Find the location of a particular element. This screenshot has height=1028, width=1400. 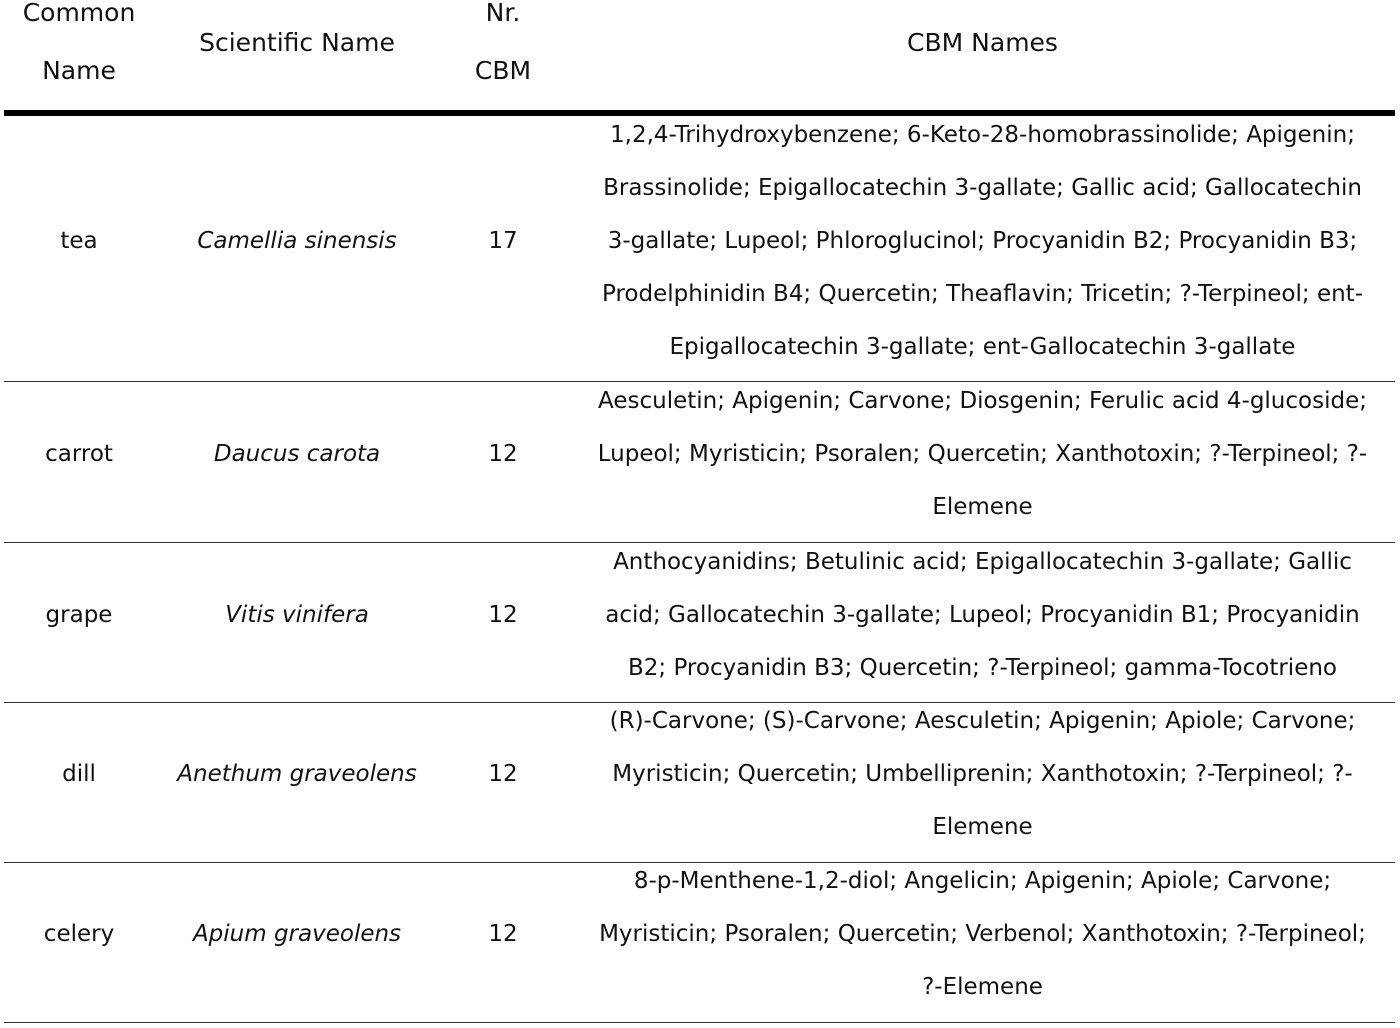

header-scientific-name-text: Scientific Name is located at coordinates (297, 42).